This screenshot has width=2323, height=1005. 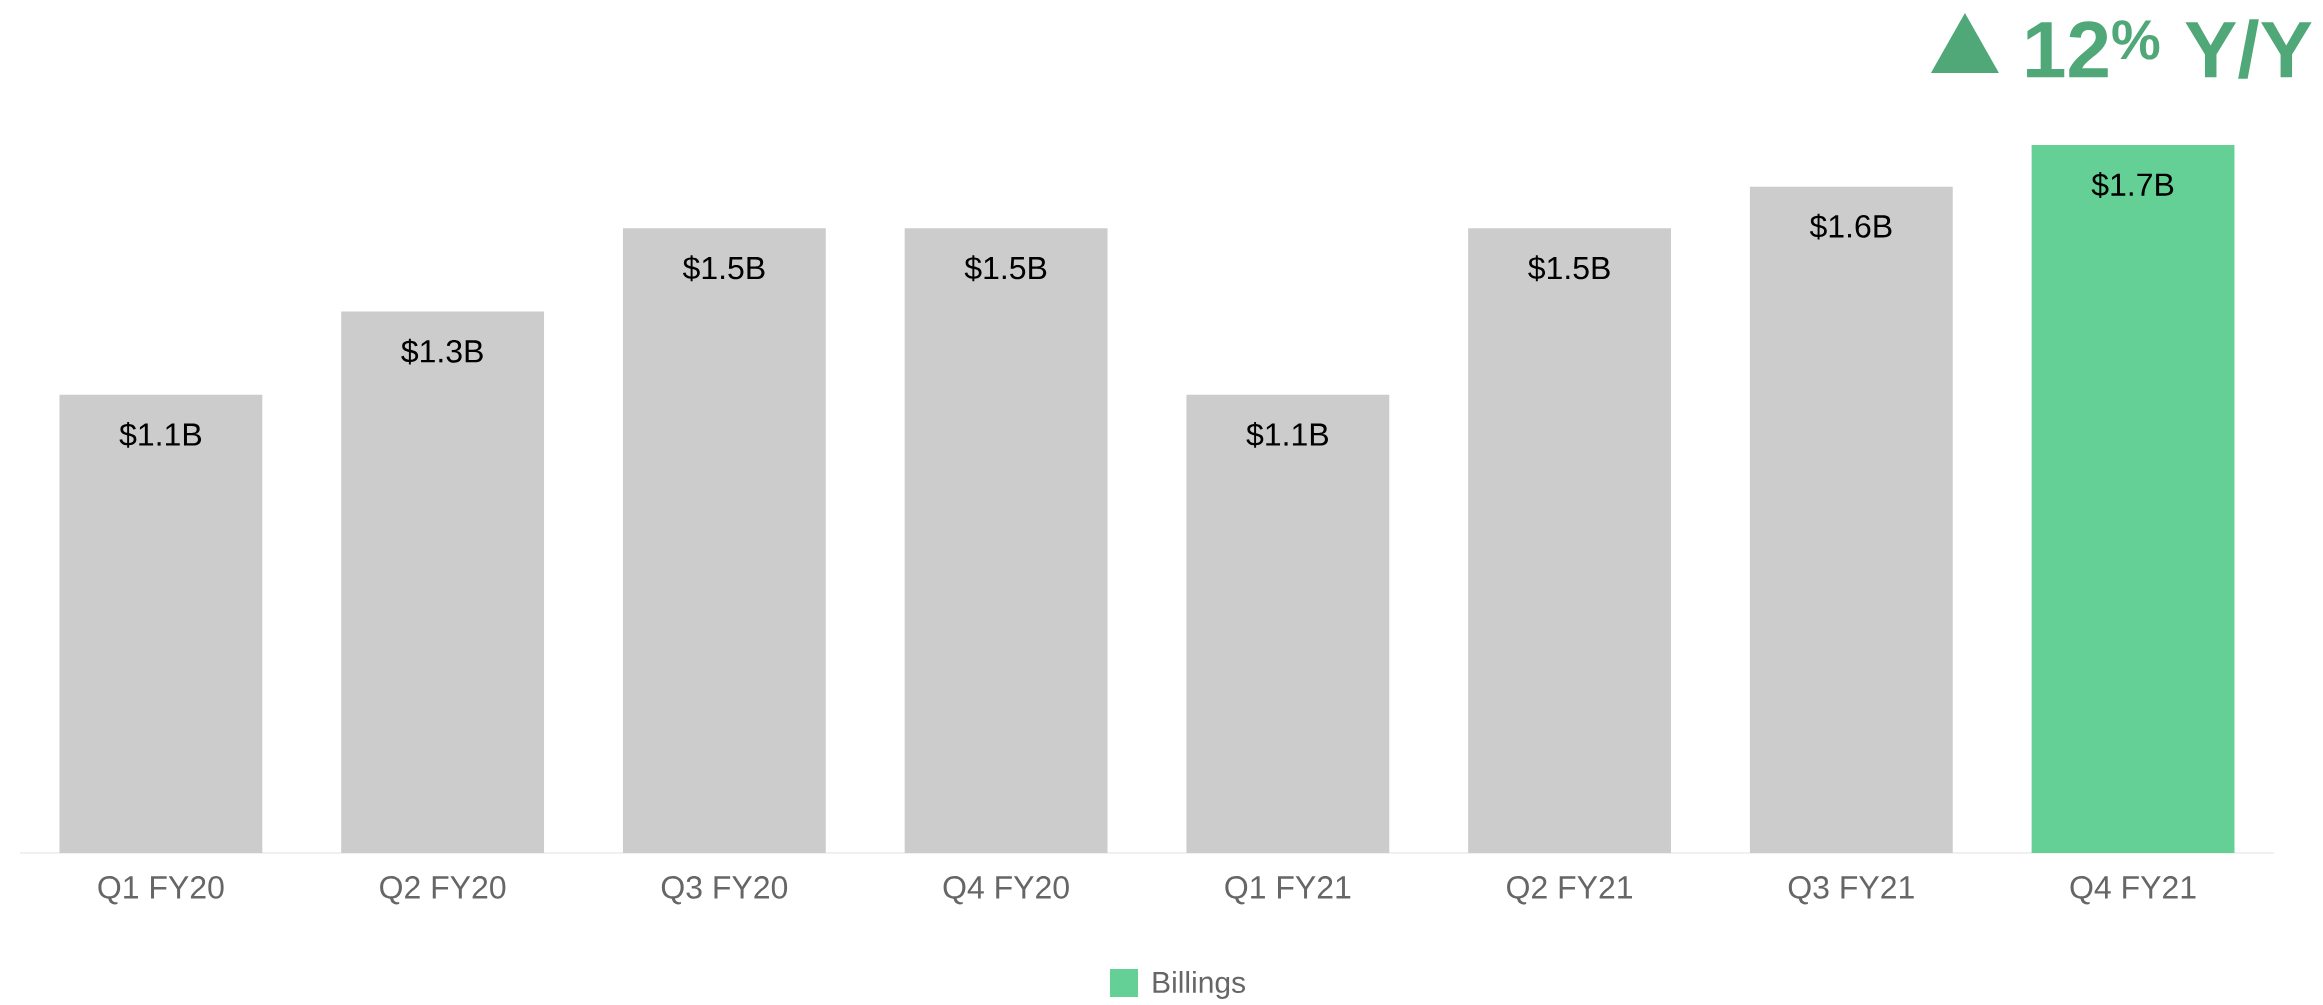 I want to click on x-tick-label: Q3 FY20, so click(x=724, y=890).